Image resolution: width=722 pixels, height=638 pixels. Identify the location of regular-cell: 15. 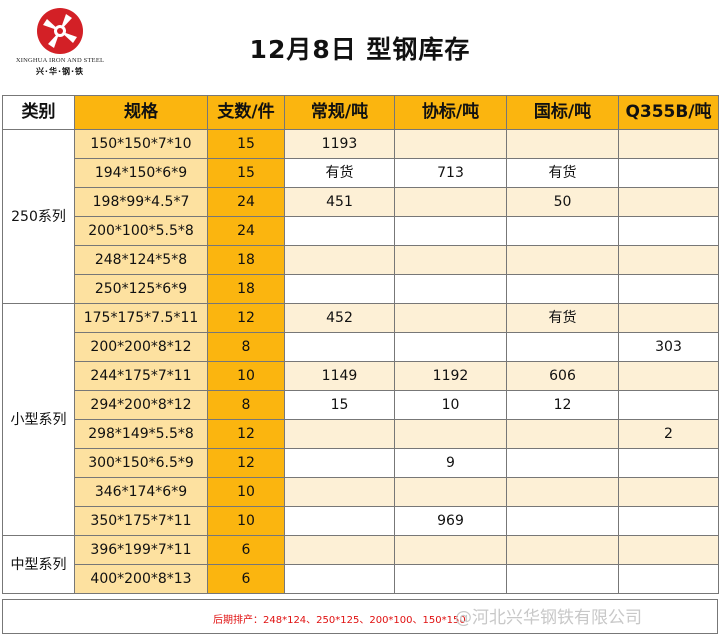
(339, 405).